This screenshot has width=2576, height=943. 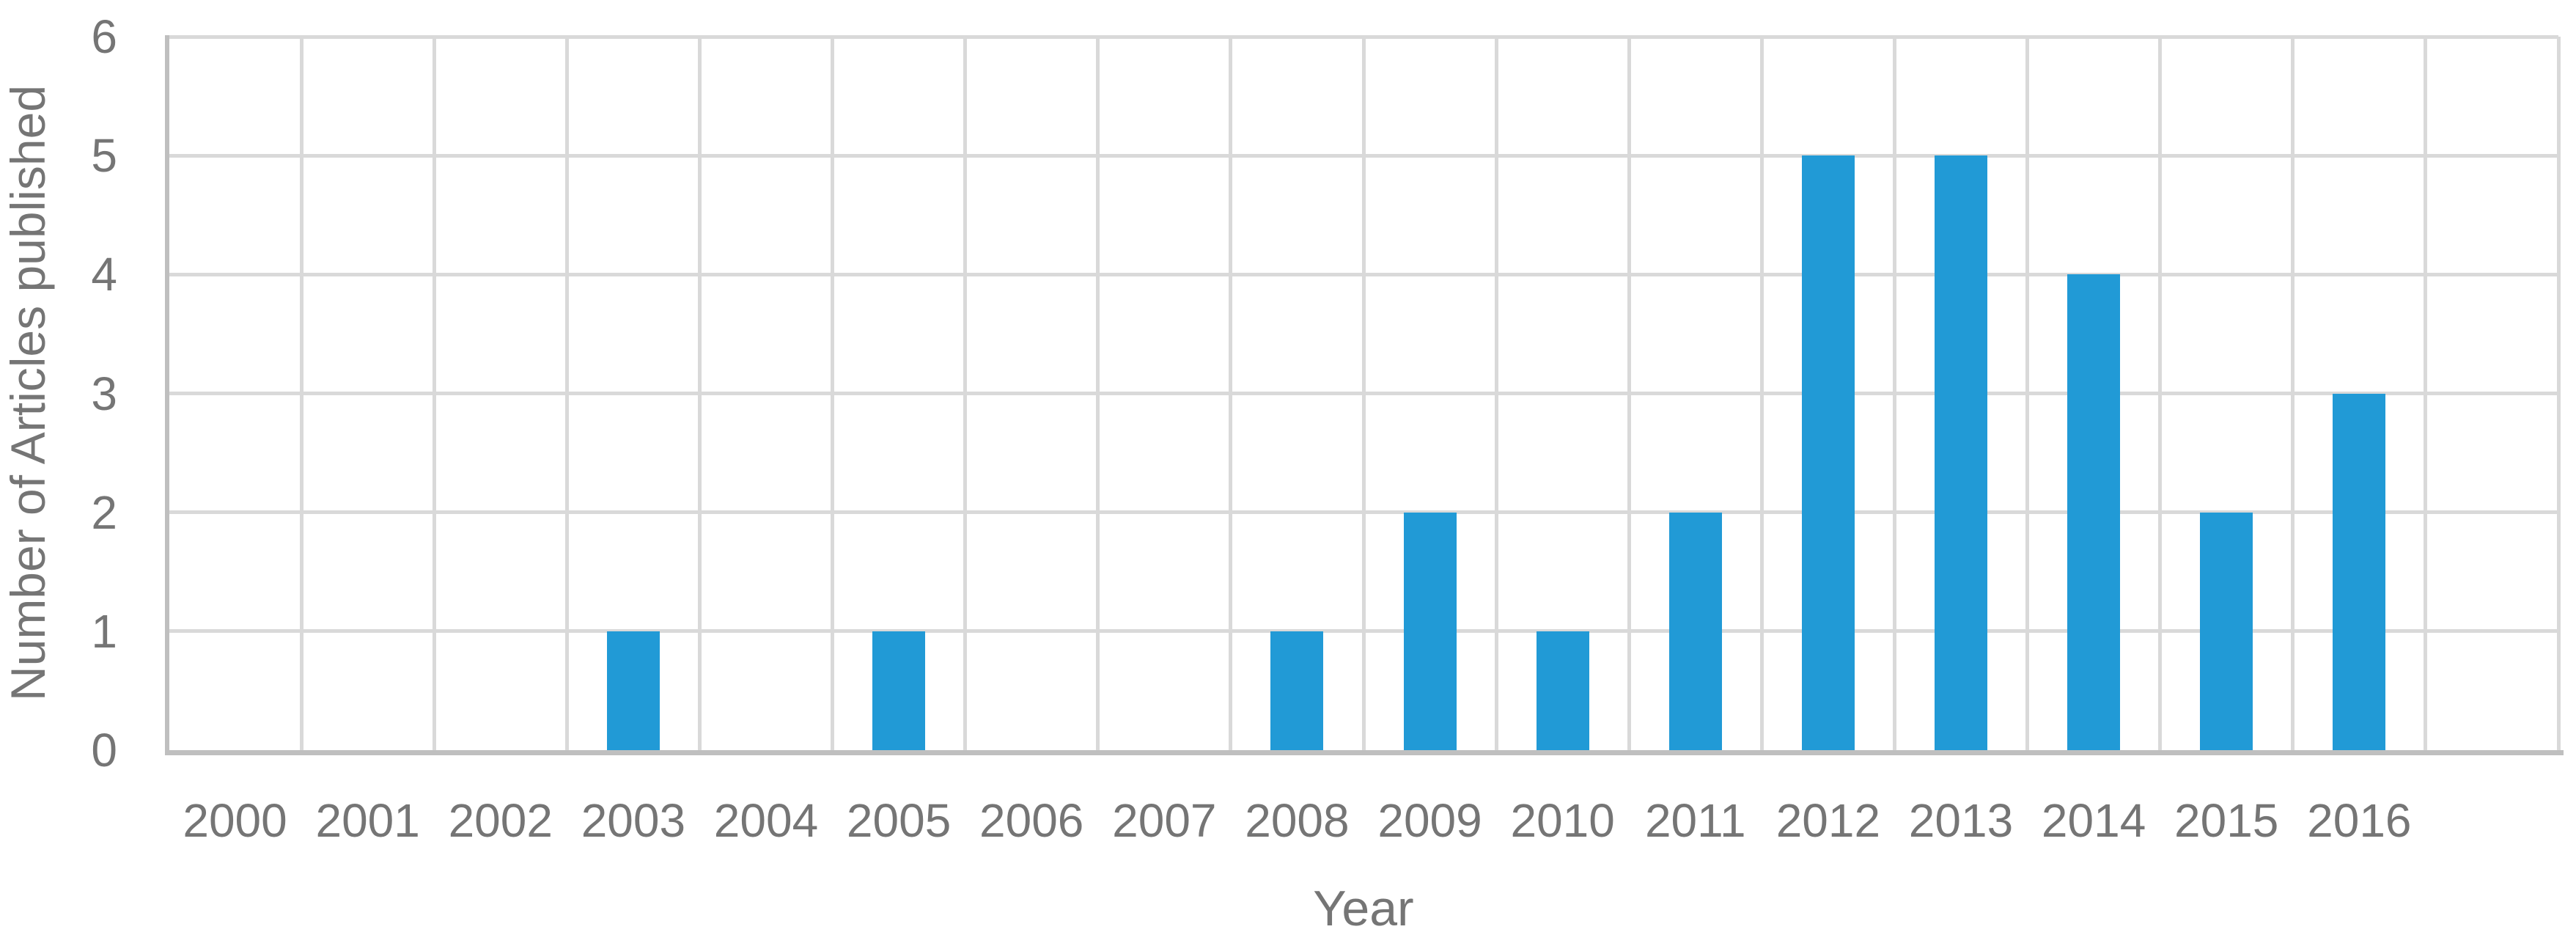 What do you see at coordinates (104, 36) in the screenshot?
I see `y-tick-label: 6` at bounding box center [104, 36].